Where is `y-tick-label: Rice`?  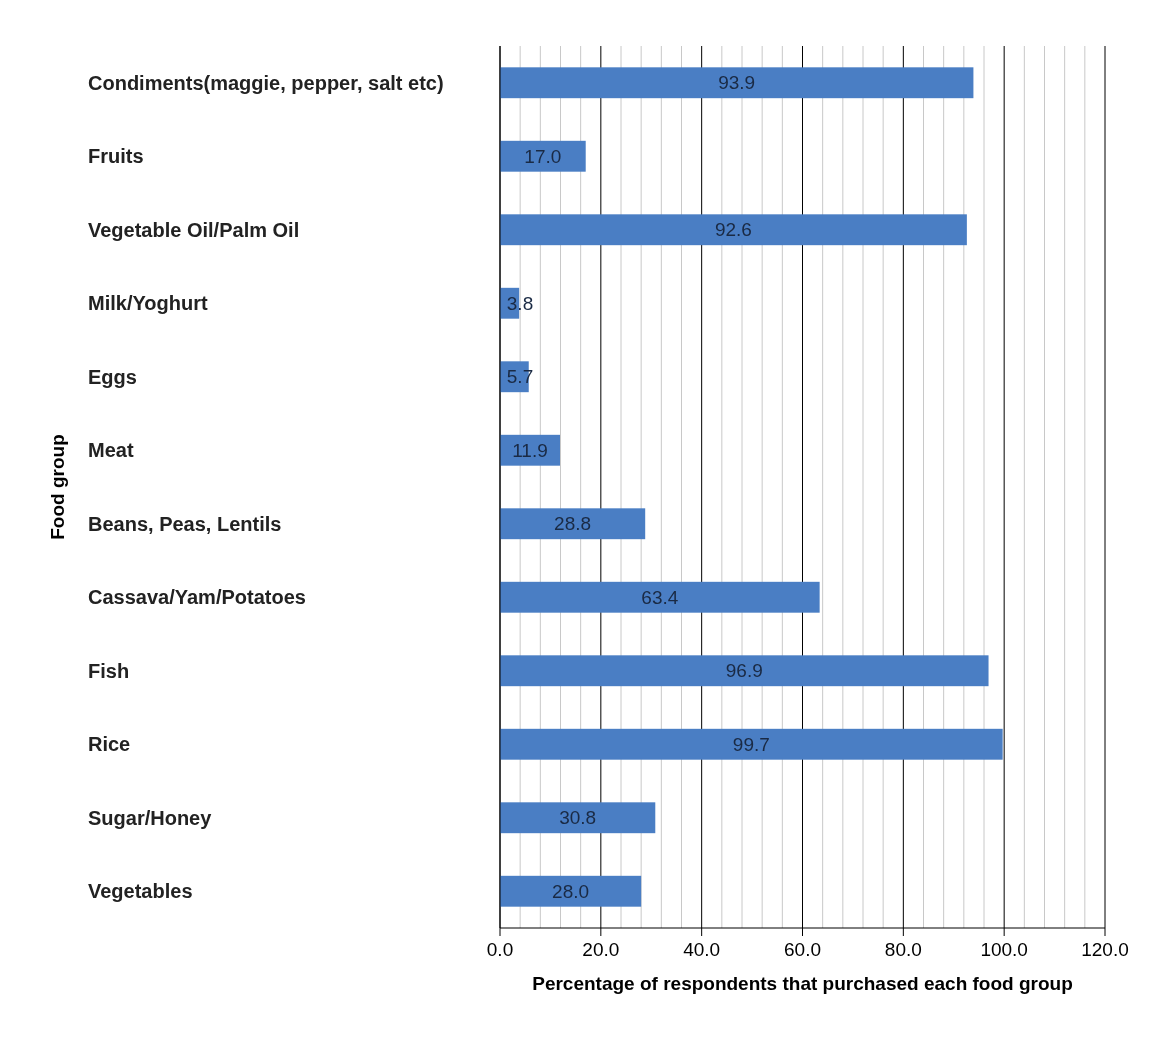
y-tick-label: Rice is located at coordinates (109, 744).